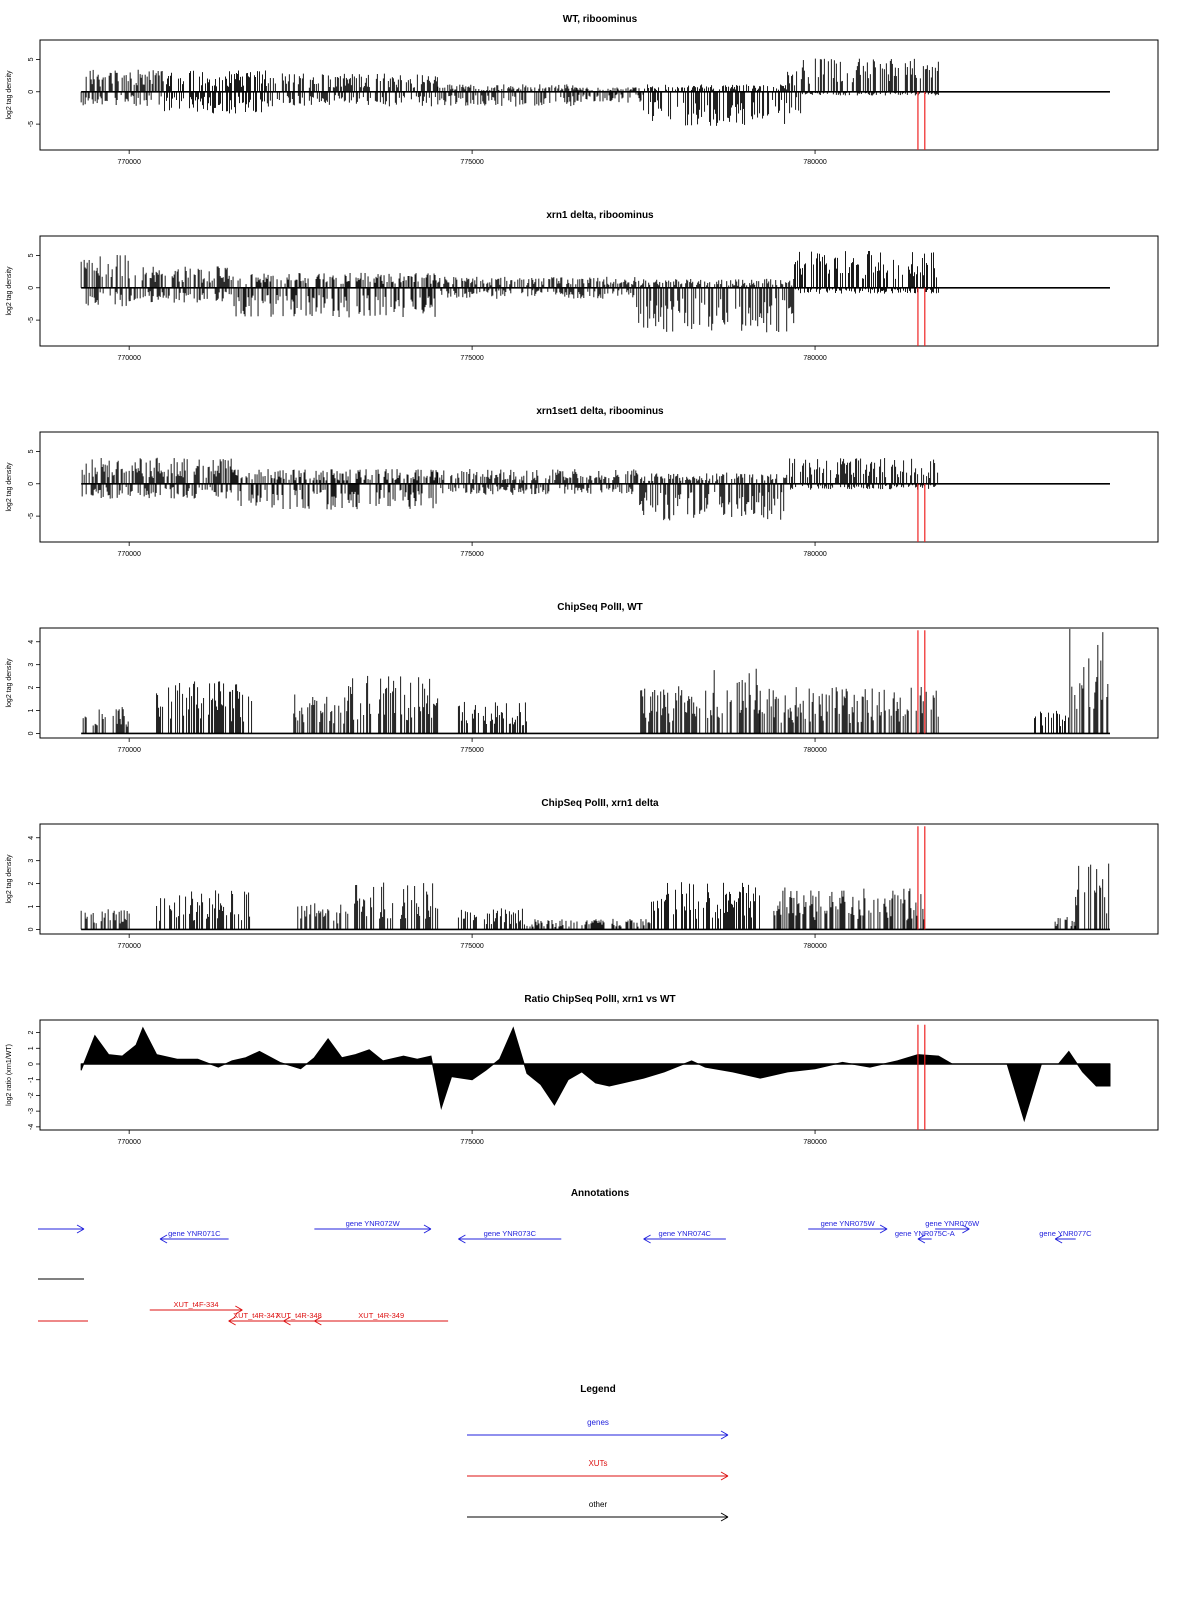 The width and height of the screenshot is (1200, 1605). I want to click on y-axis-label: log2 ratio (xrn1/WT), so click(9, 1075).